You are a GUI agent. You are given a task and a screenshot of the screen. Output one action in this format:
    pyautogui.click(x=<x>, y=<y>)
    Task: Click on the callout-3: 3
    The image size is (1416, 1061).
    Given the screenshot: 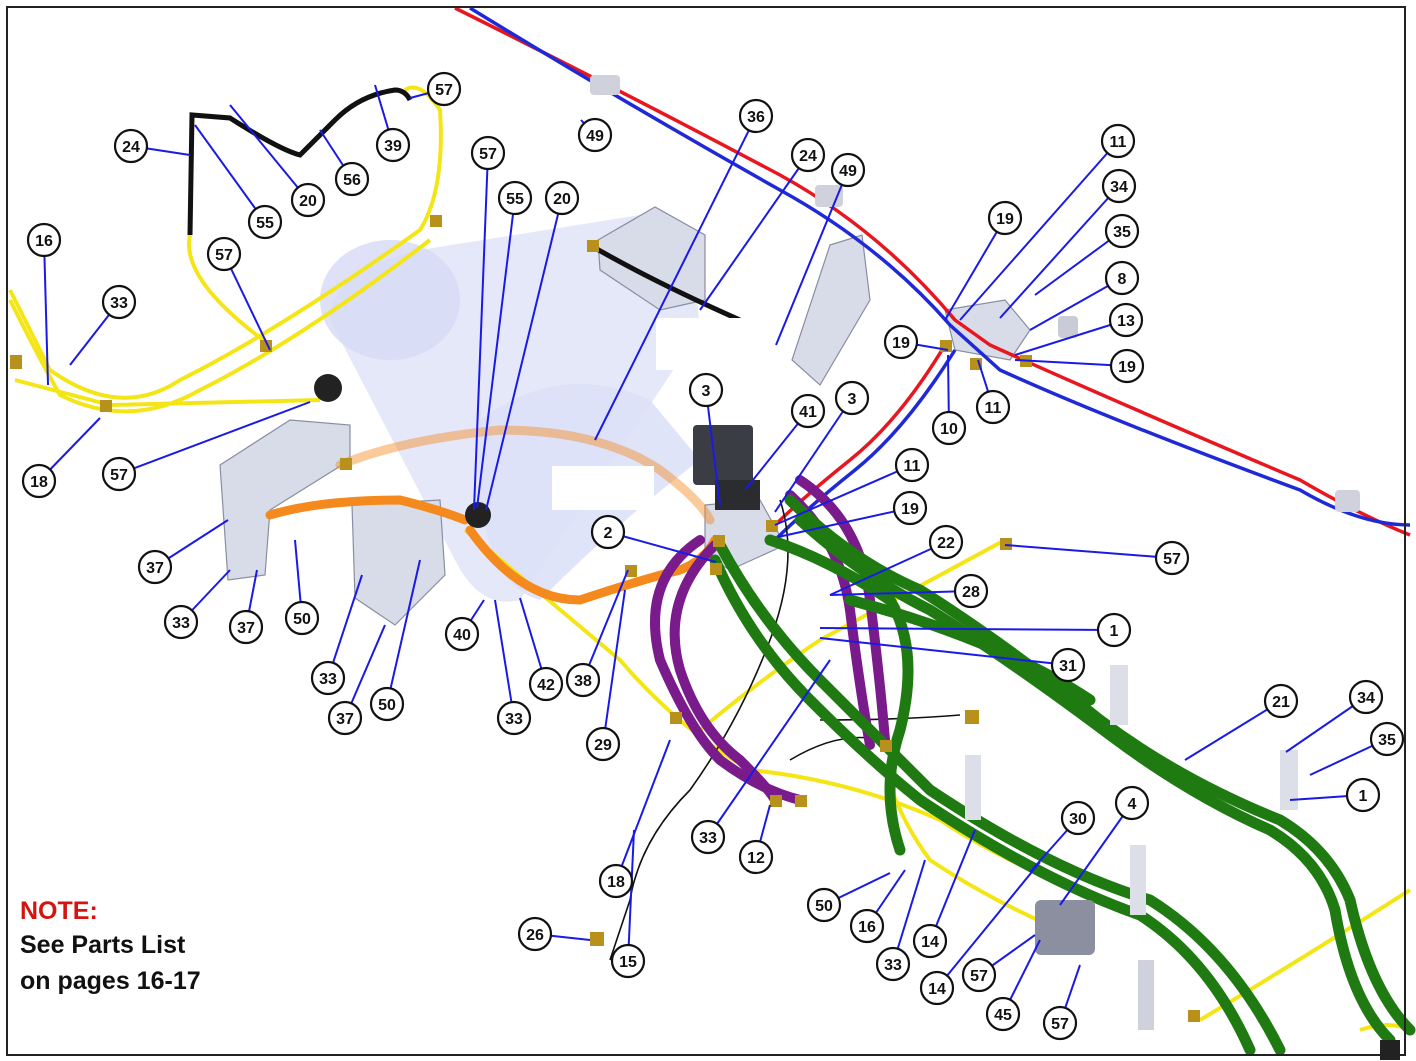 What is the action you would take?
    pyautogui.click(x=852, y=398)
    